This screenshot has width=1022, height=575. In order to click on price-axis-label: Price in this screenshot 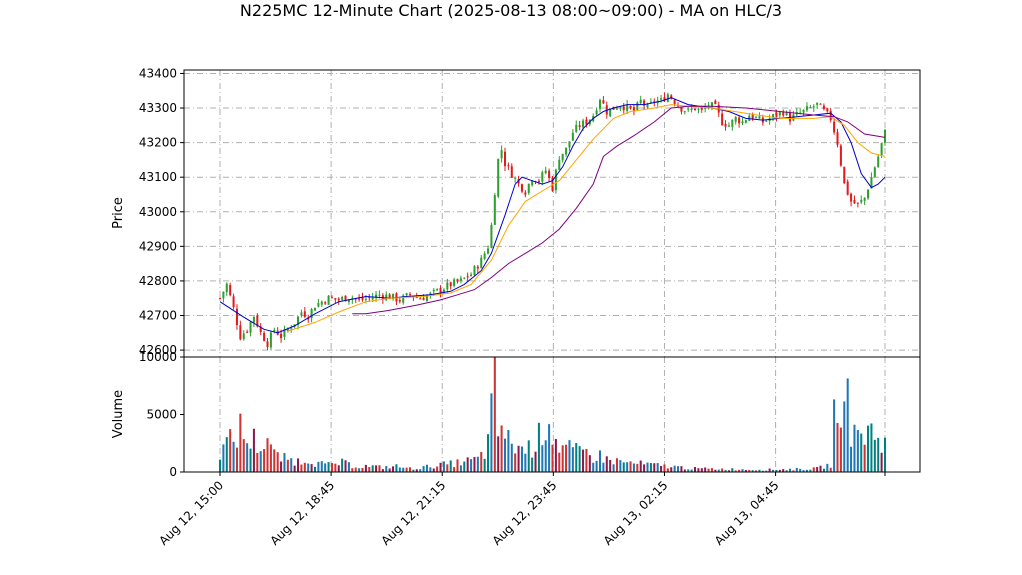, I will do `click(118, 213)`.